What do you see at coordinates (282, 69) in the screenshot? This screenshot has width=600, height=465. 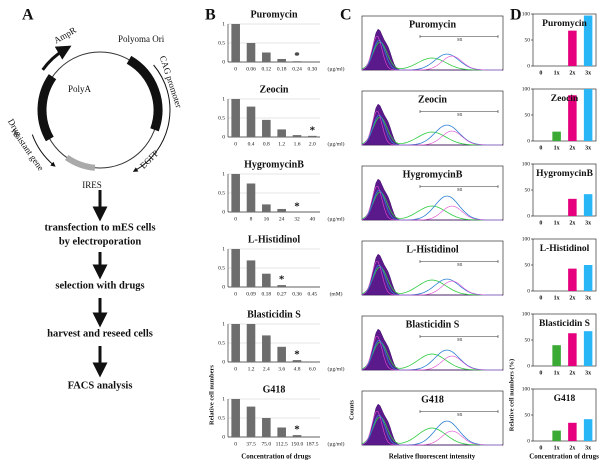 I see `x-tick-label: 0.18` at bounding box center [282, 69].